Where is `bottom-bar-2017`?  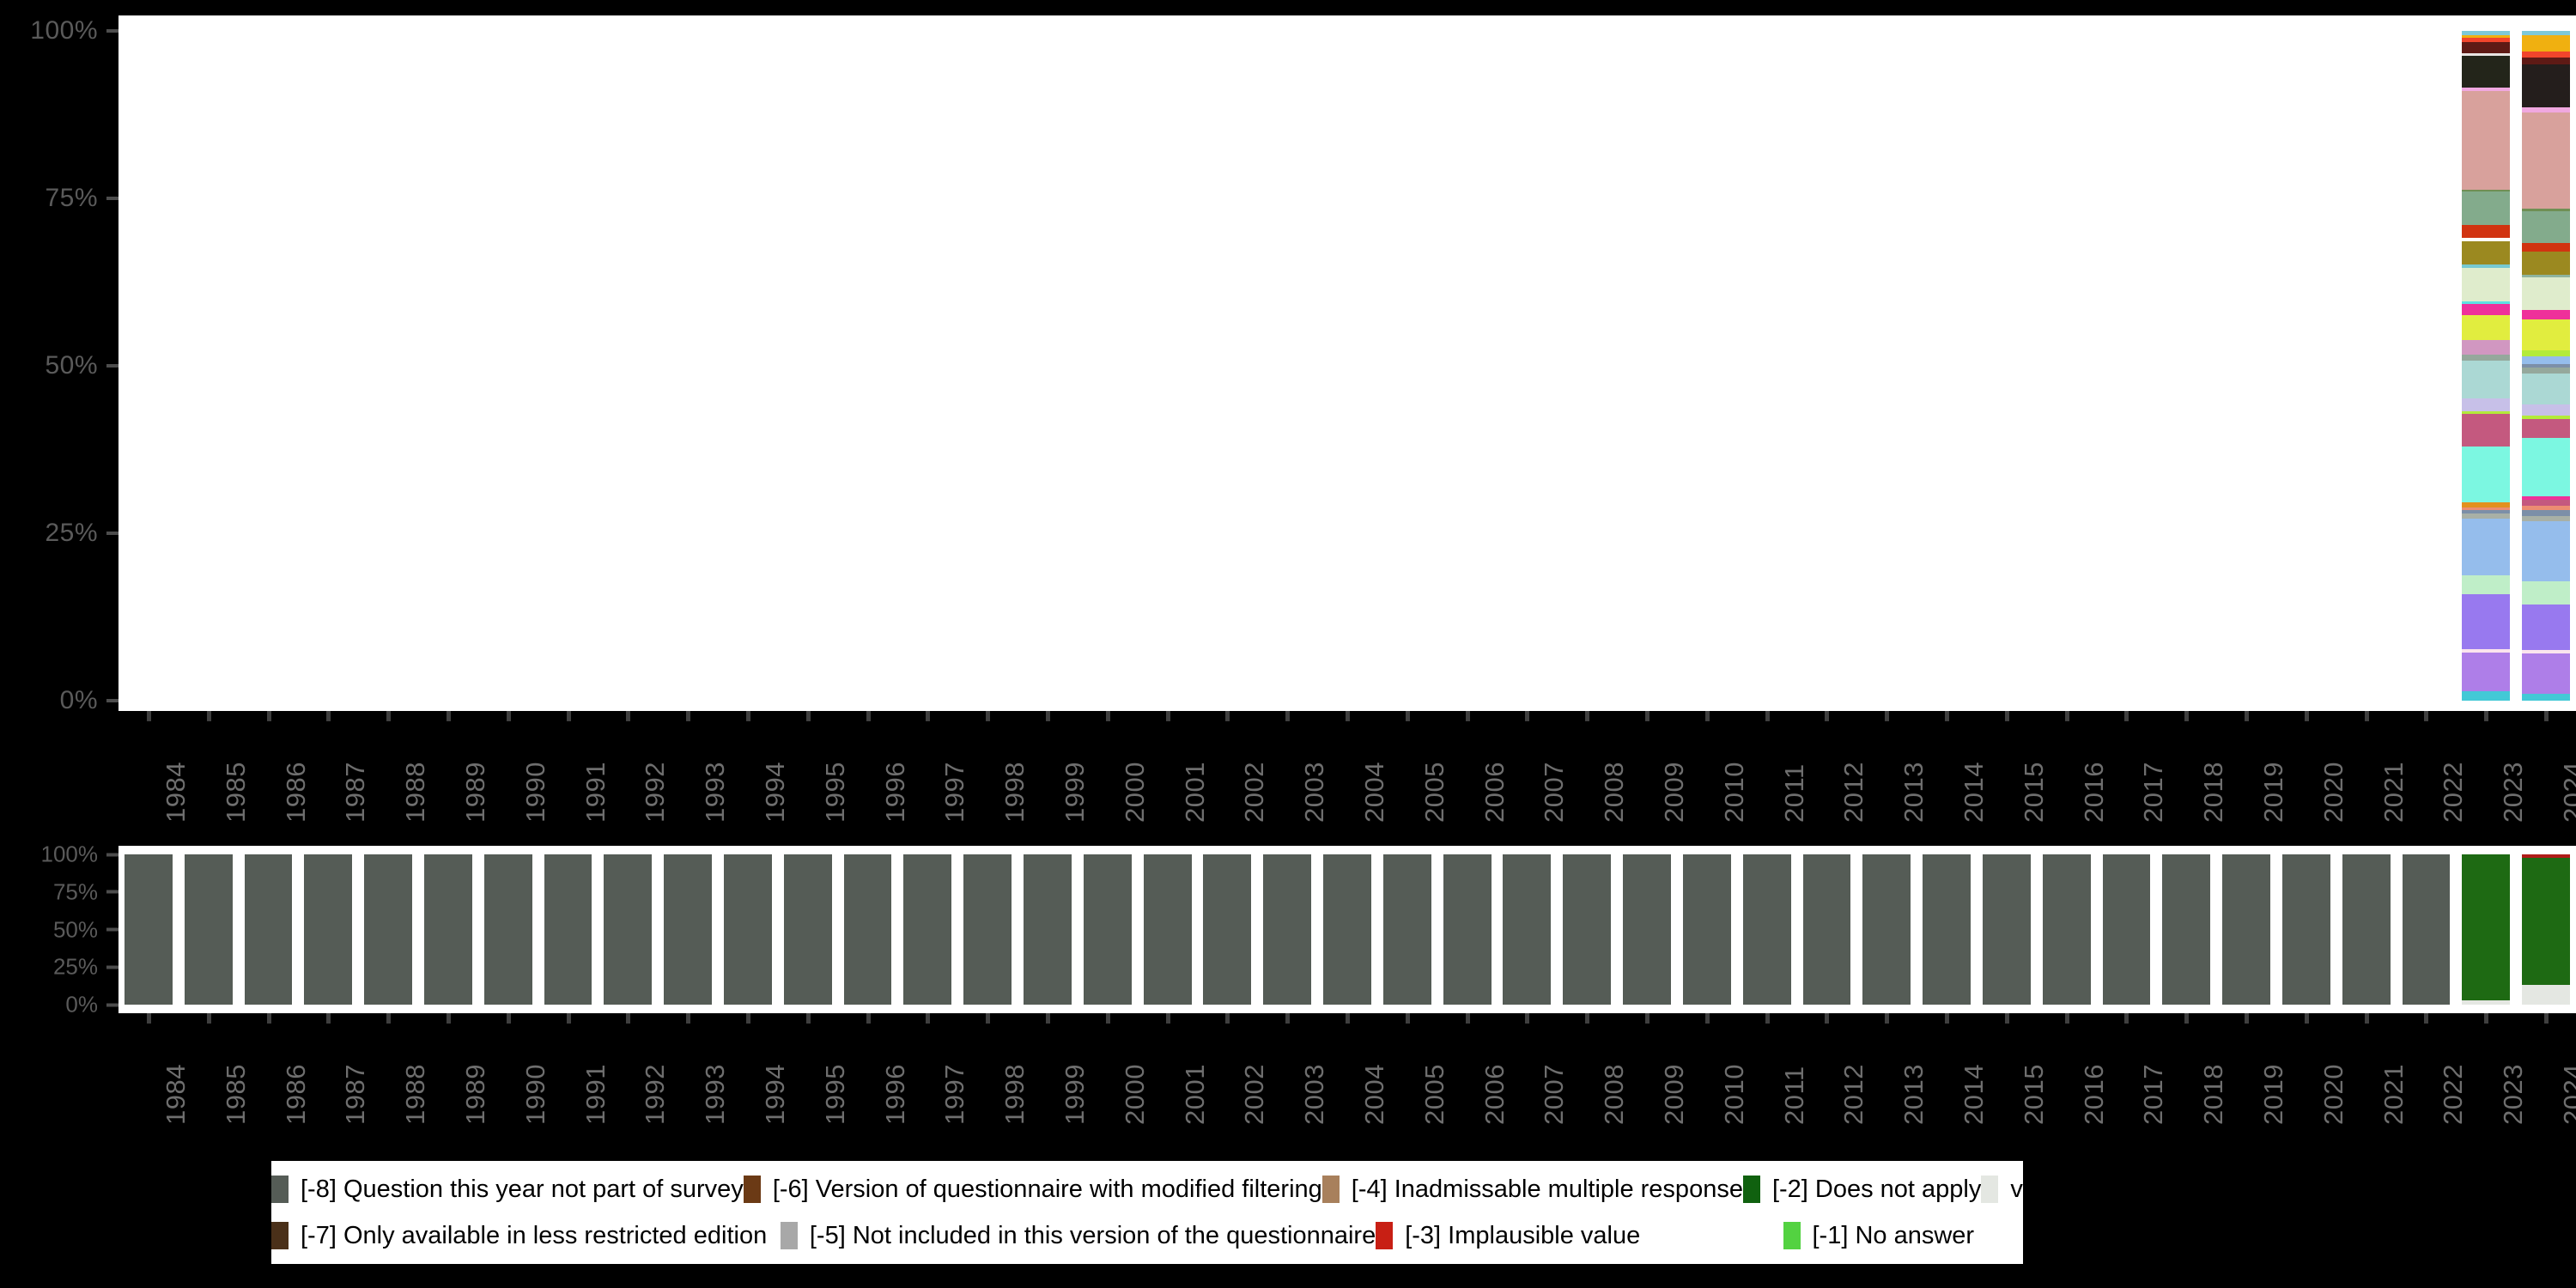
bottom-bar-2017 is located at coordinates (2126, 929).